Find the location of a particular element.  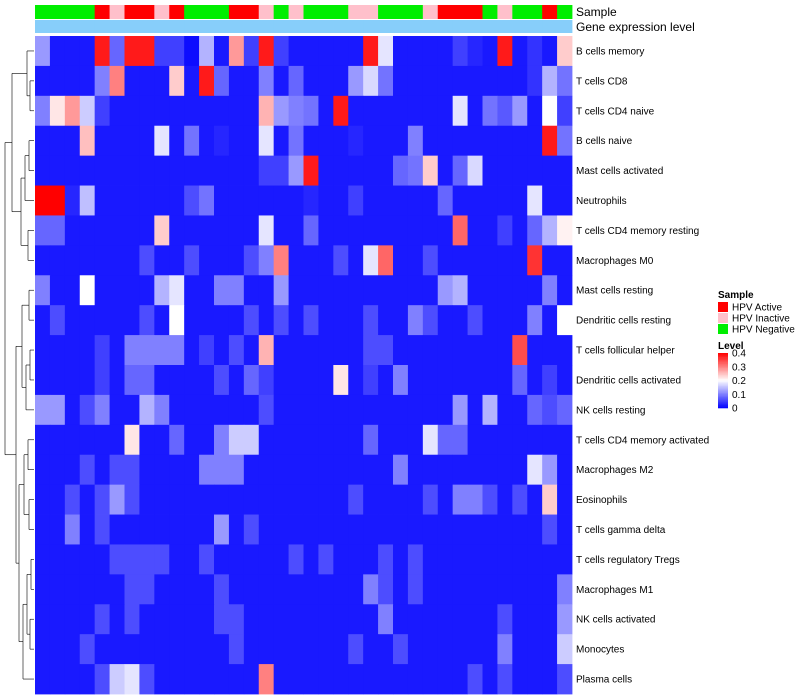

legend-level-tick-label: 0.3 is located at coordinates (739, 367).